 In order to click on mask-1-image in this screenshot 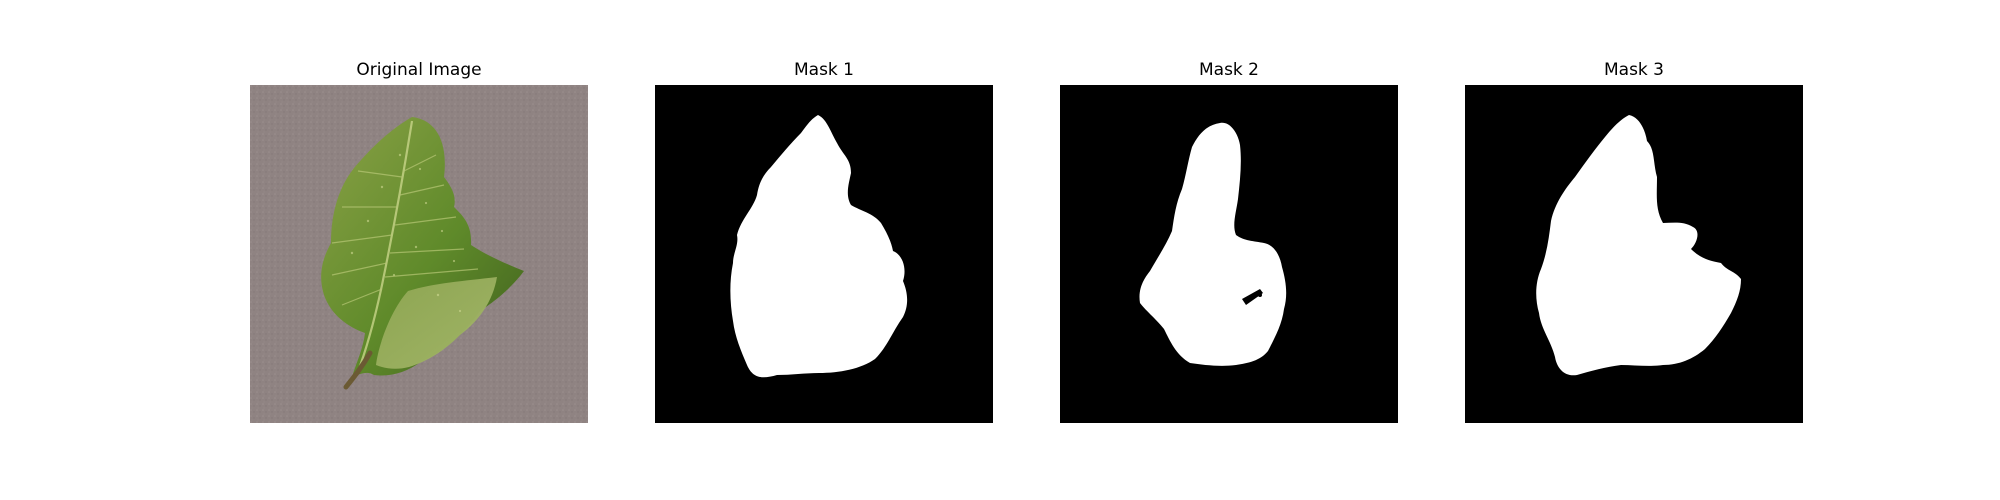, I will do `click(824, 254)`.